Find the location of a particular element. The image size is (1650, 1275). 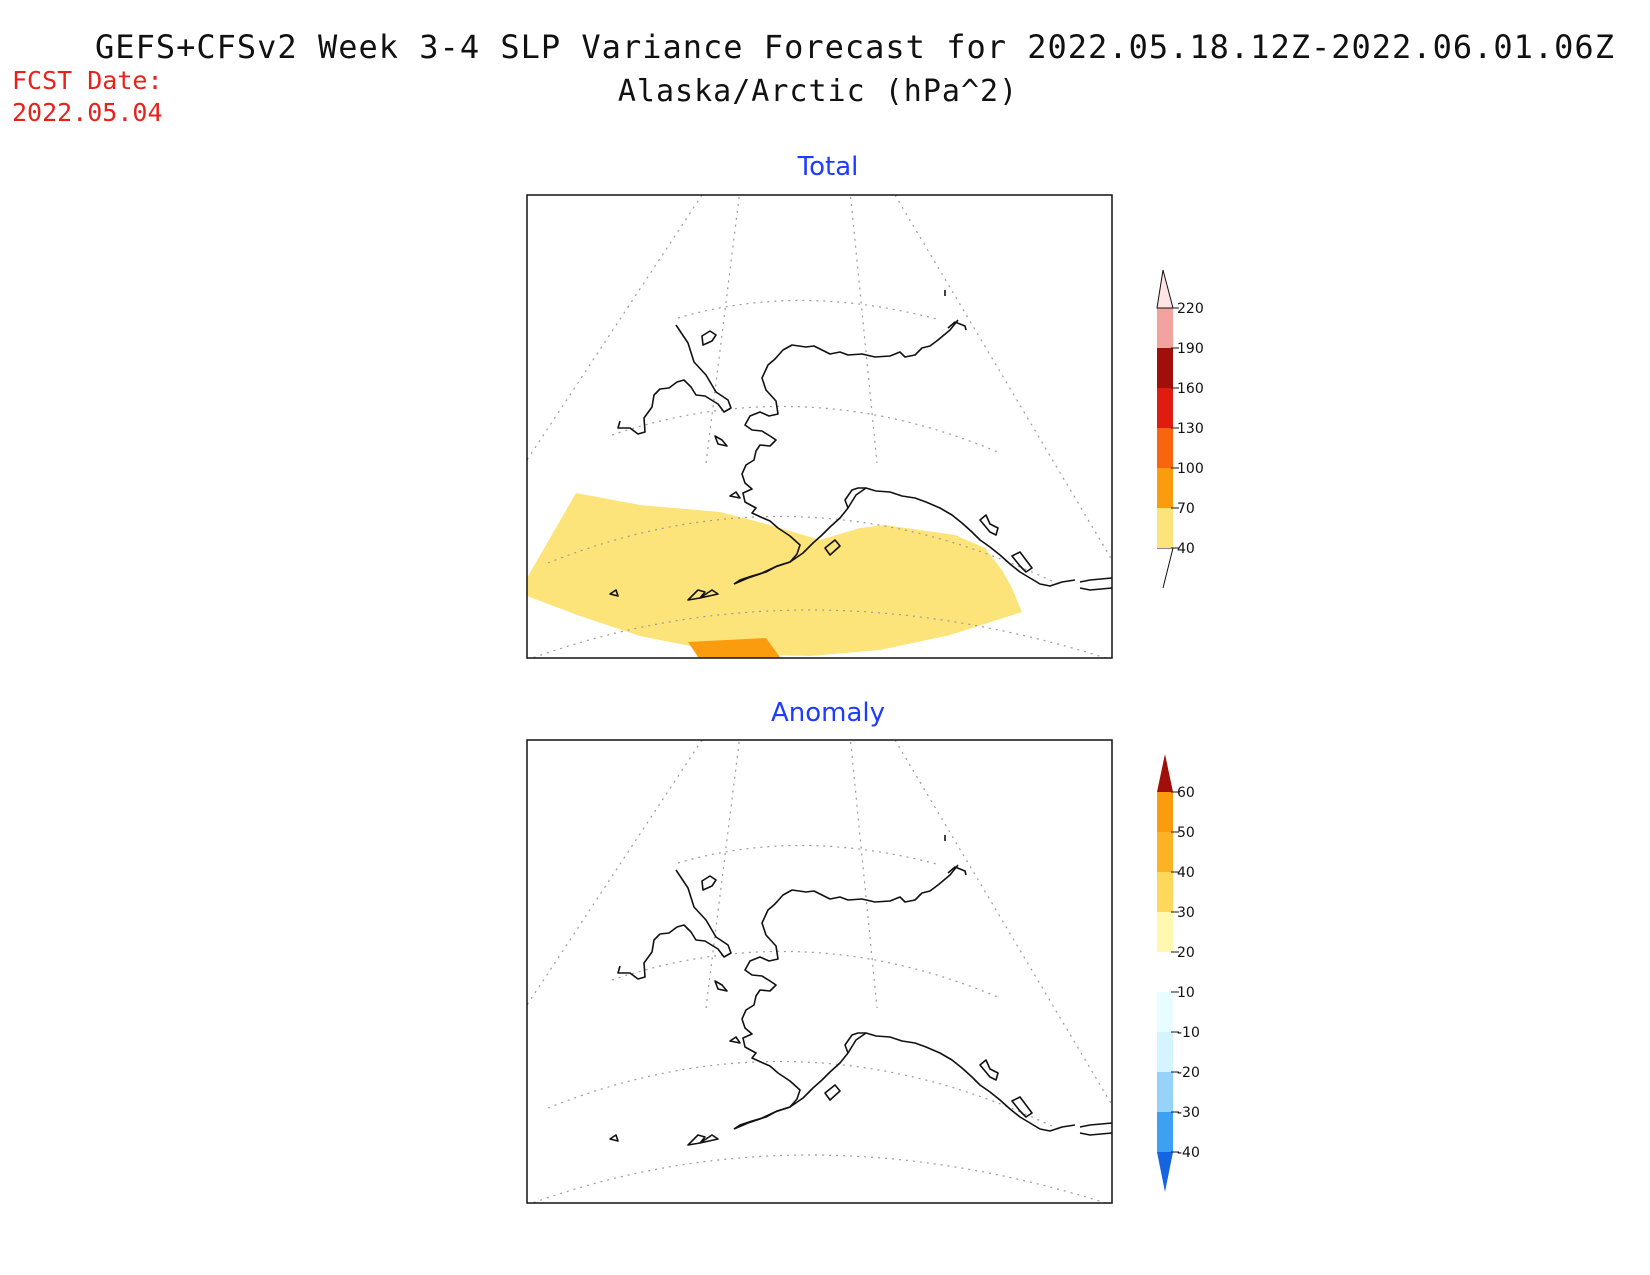

colorbar-bottom-arrow is located at coordinates (1165, 1172).